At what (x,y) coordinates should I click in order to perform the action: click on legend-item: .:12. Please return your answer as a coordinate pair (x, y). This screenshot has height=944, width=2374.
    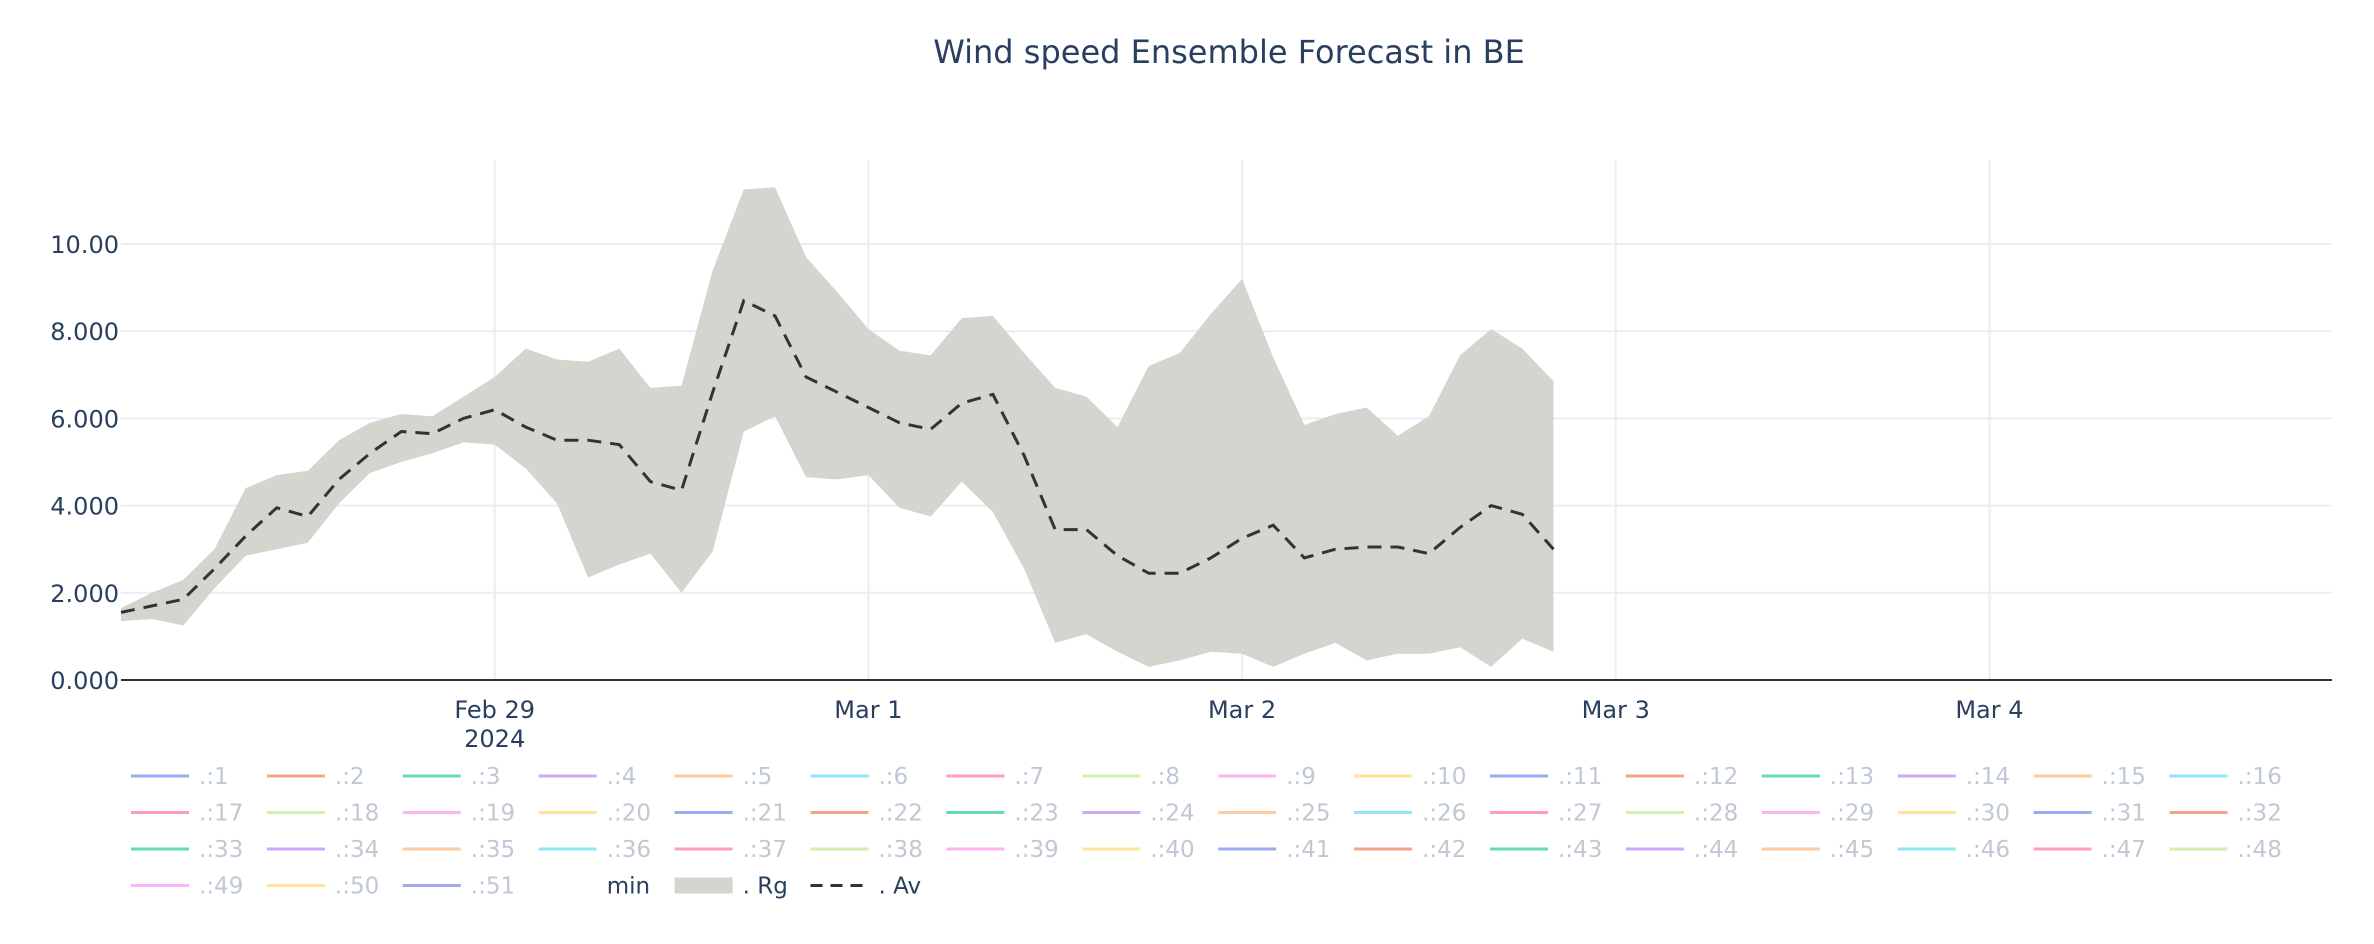
    Looking at the image, I should click on (1681, 777).